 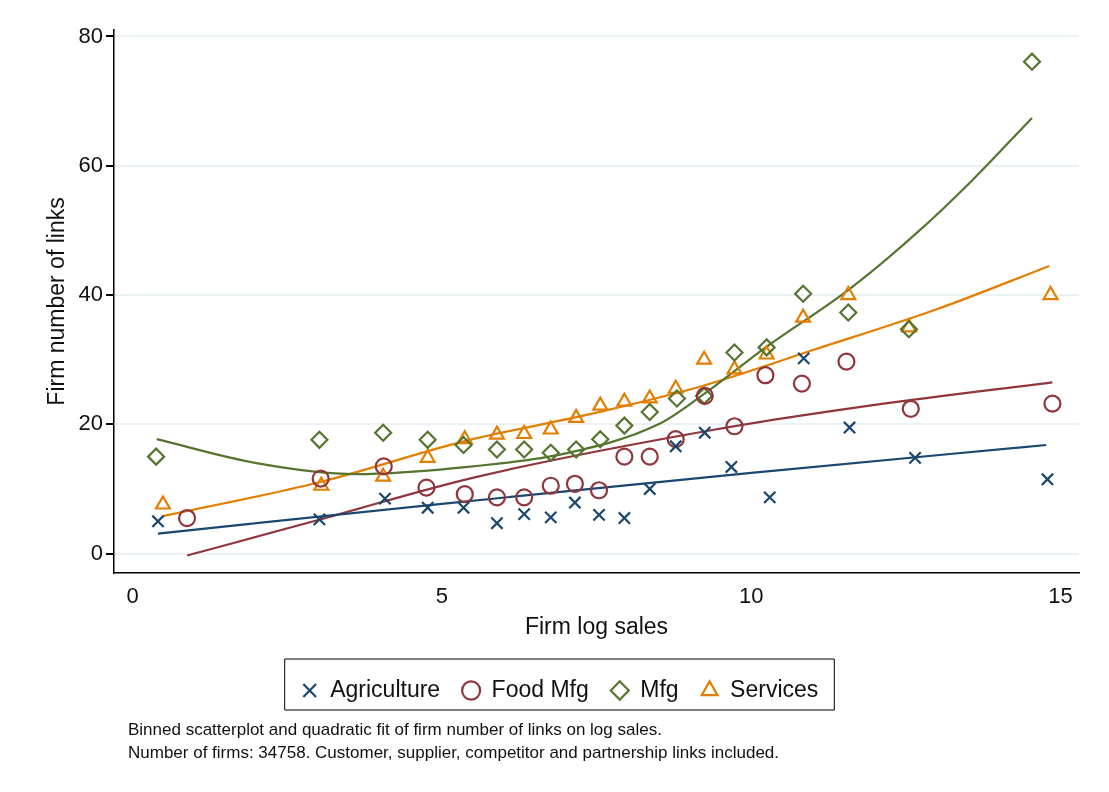 I want to click on x-tick-label: 0, so click(x=132, y=596).